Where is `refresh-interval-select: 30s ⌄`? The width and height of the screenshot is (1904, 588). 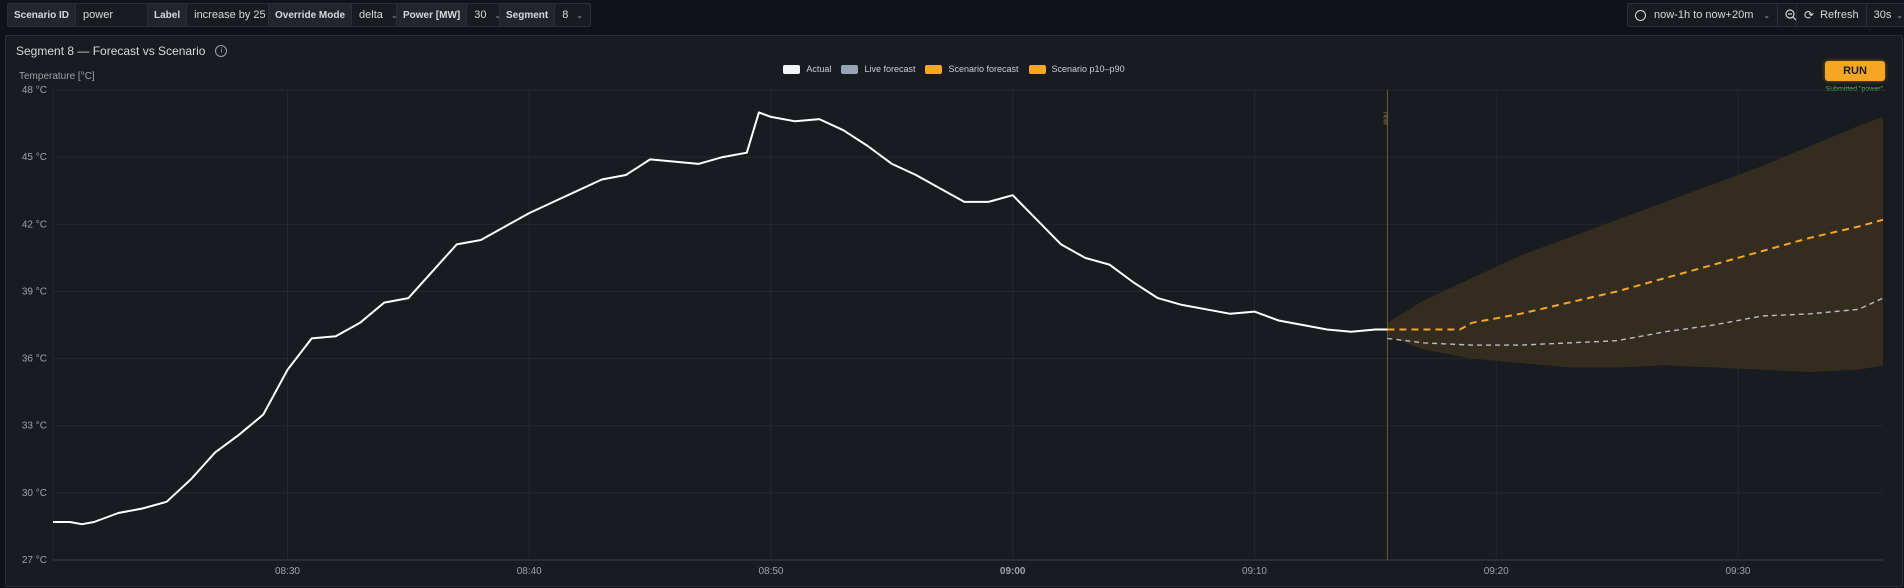
refresh-interval-select: 30s ⌄ is located at coordinates (1884, 15).